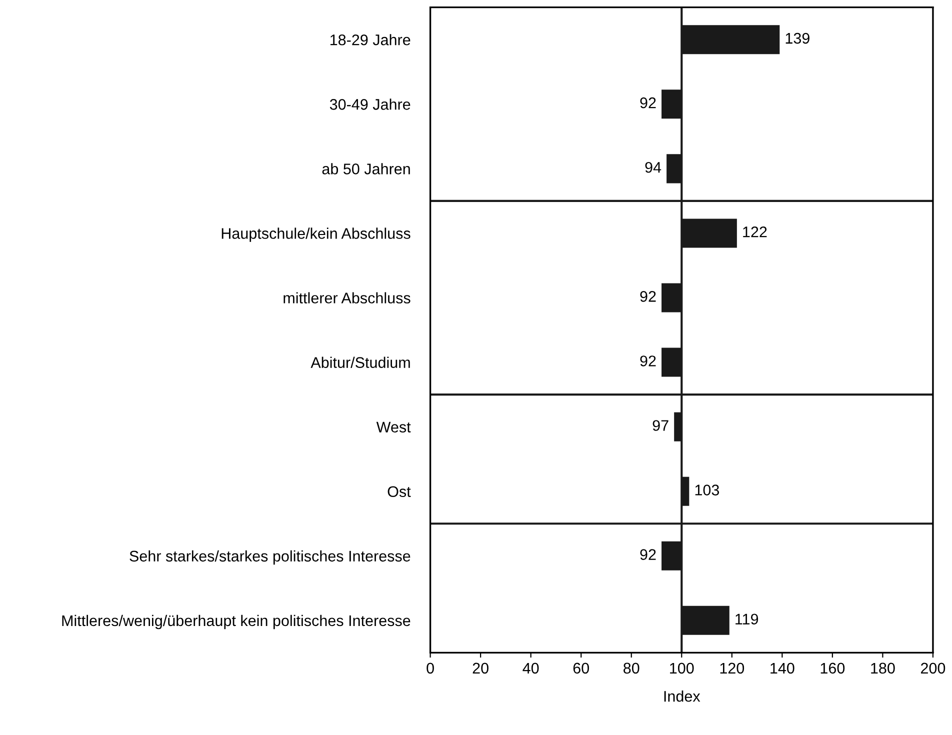  I want to click on y-tick-label: Ost, so click(399, 492).